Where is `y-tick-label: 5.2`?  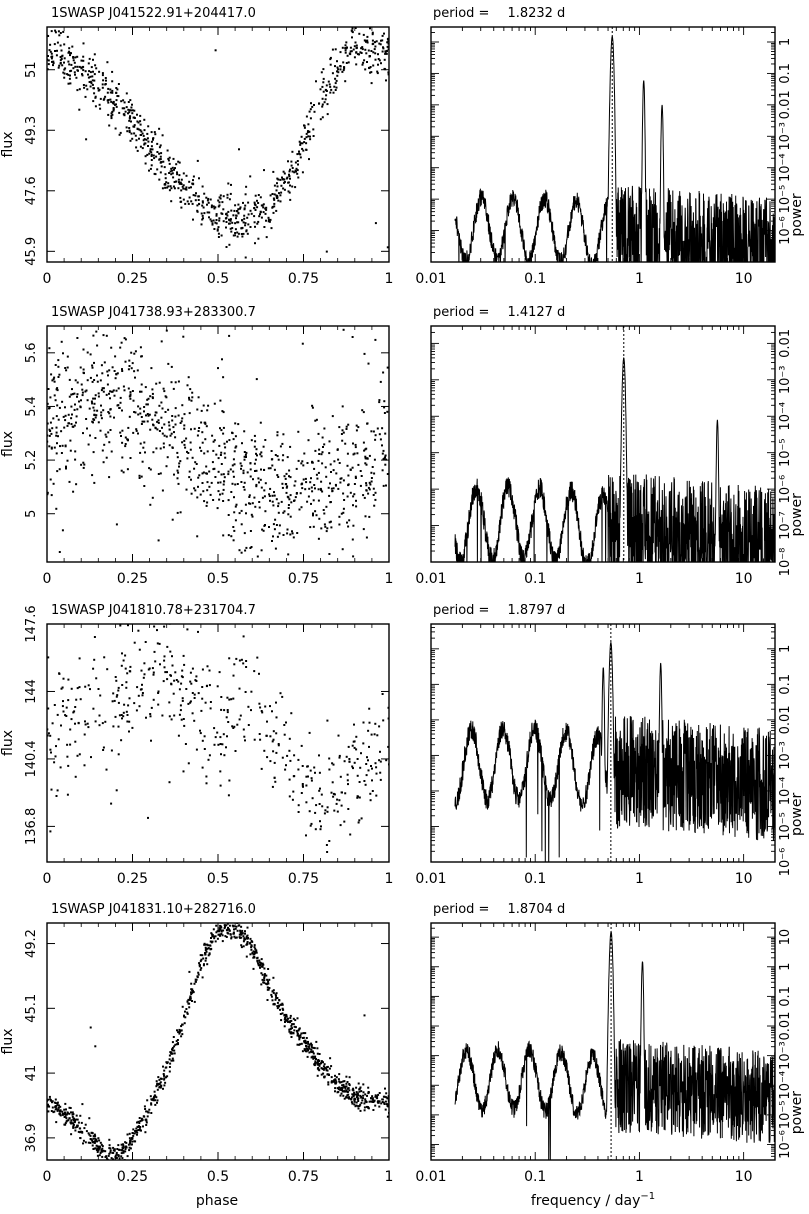
y-tick-label: 5.2 is located at coordinates (31, 460).